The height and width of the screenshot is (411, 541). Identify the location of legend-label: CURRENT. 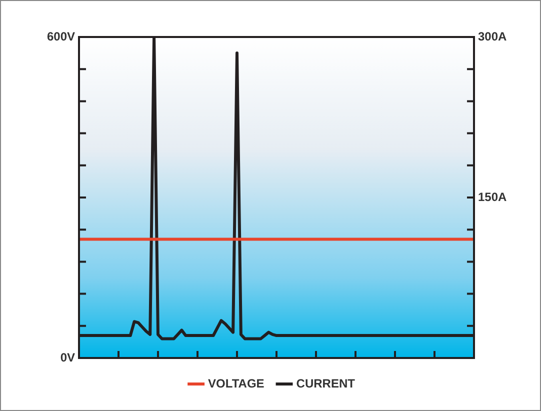
(326, 383).